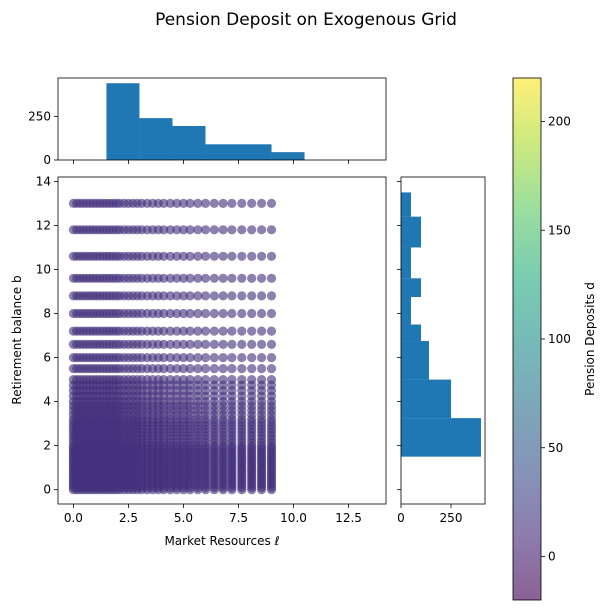 The width and height of the screenshot is (609, 611). What do you see at coordinates (238, 518) in the screenshot?
I see `x-tick-label: 7.5` at bounding box center [238, 518].